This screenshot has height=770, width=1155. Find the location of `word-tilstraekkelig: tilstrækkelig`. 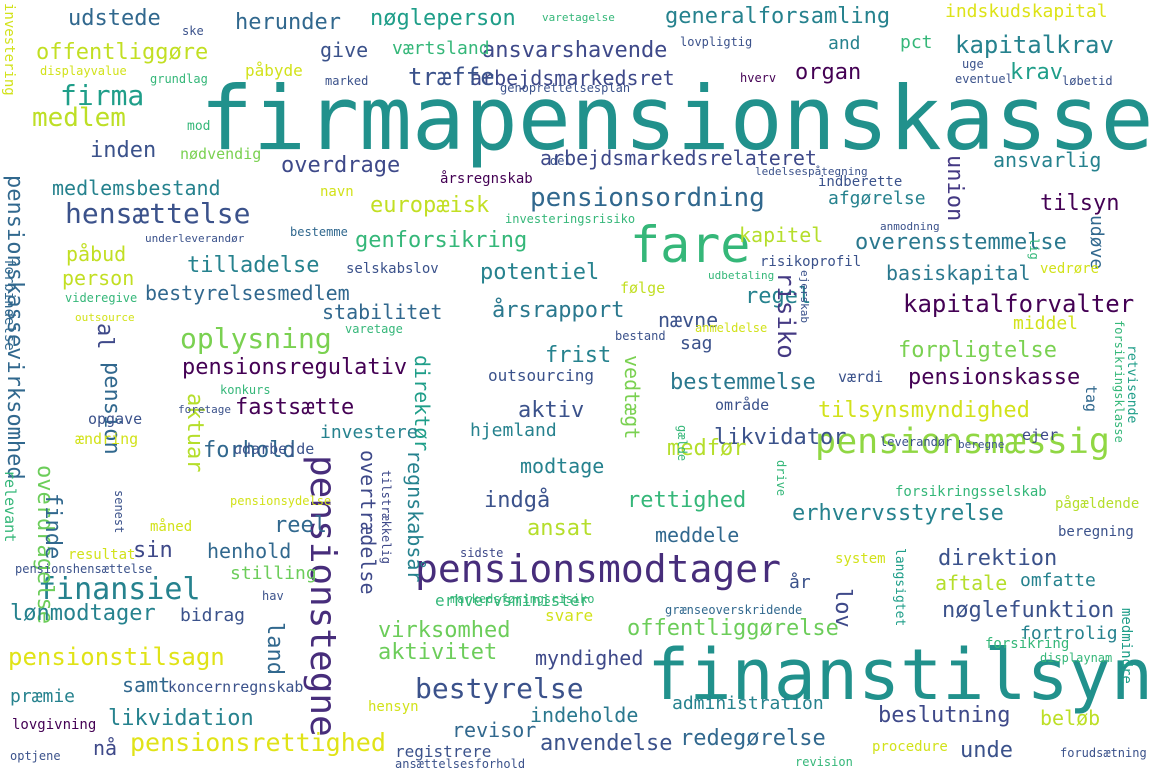

word-tilstraekkelig: tilstrækkelig is located at coordinates (386, 517).